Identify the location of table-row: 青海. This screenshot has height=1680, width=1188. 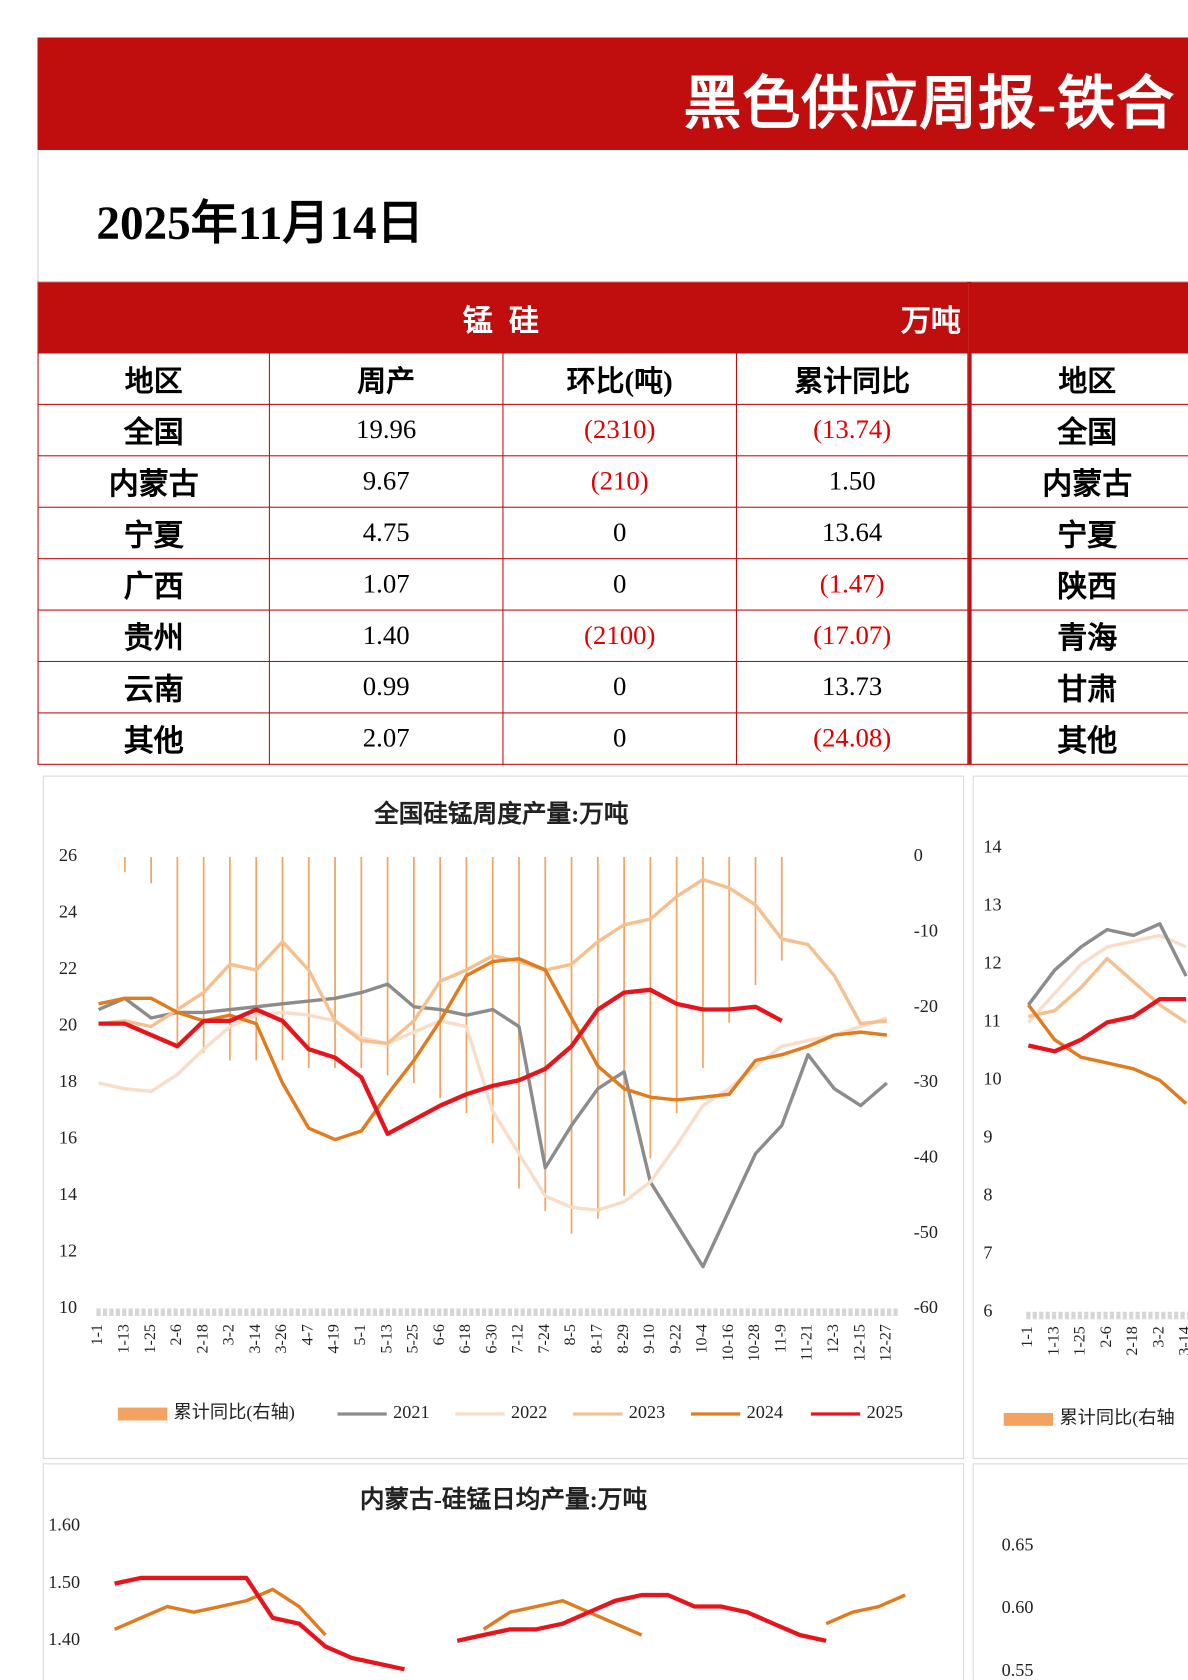
(1078, 636).